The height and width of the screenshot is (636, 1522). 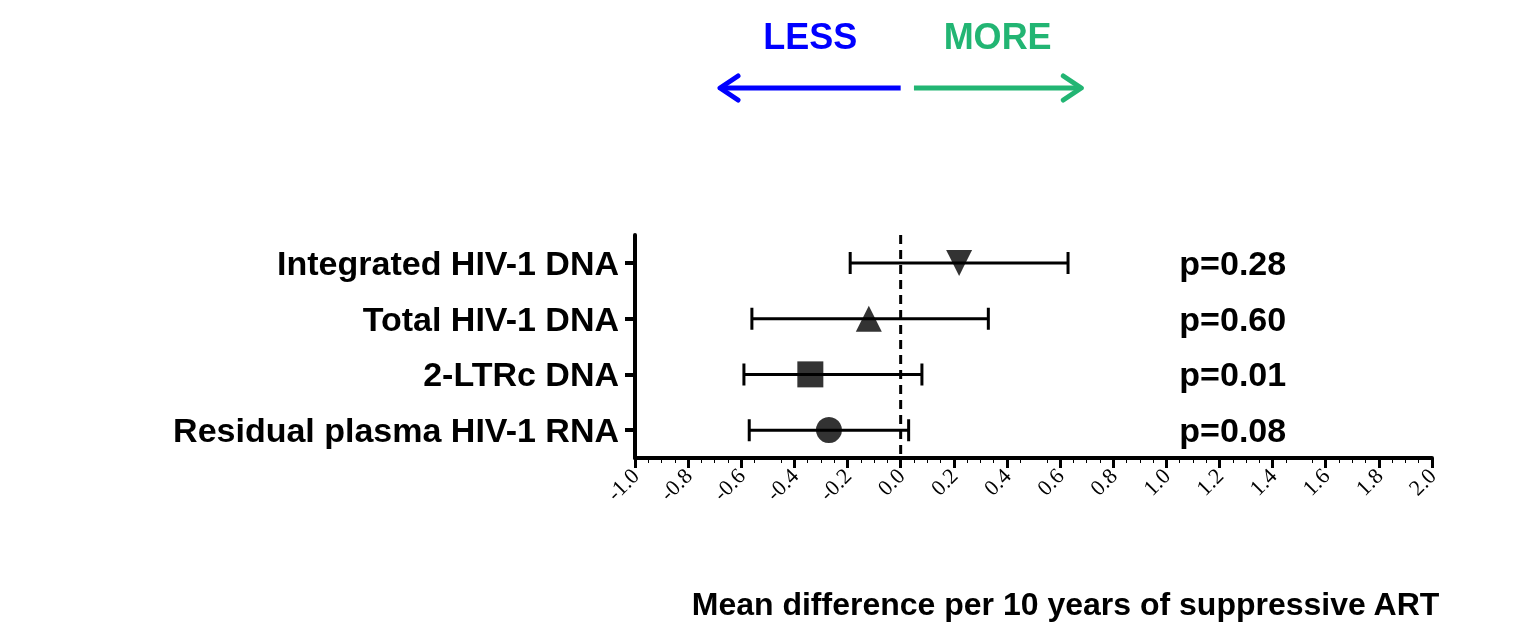 I want to click on x-tick-label: 0.8, so click(x=1103, y=482).